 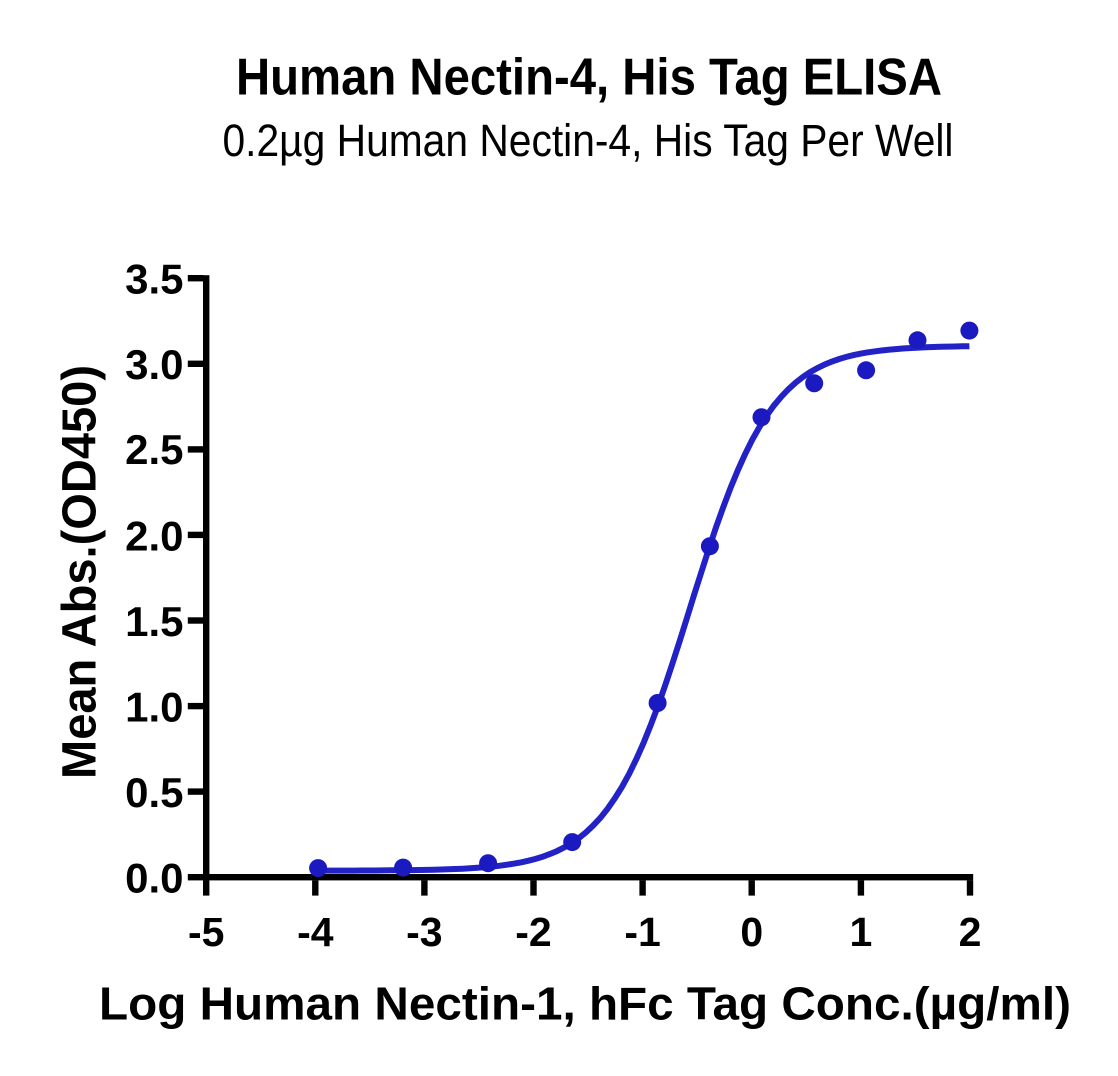 I want to click on svg-text:0.2µg Human Nectin-4, His Tag: 0.2µg Human Nectin-4, His Tag Per Well, so click(x=588, y=140).